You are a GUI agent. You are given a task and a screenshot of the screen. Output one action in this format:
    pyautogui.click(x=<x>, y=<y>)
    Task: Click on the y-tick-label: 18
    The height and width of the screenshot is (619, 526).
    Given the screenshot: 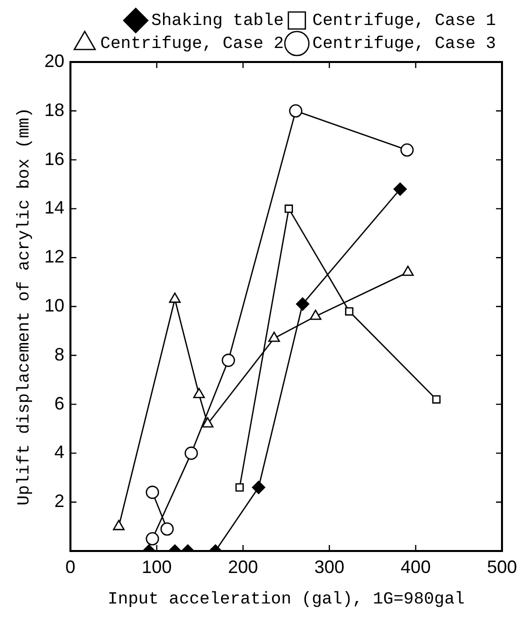 What is the action you would take?
    pyautogui.click(x=54, y=110)
    